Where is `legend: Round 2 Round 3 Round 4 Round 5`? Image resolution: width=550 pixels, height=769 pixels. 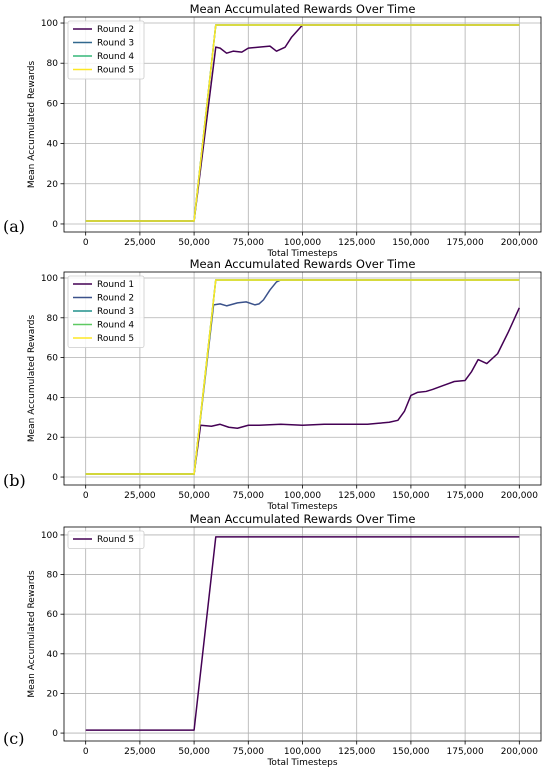
legend: Round 2 Round 3 Round 4 Round 5 is located at coordinates (106, 50).